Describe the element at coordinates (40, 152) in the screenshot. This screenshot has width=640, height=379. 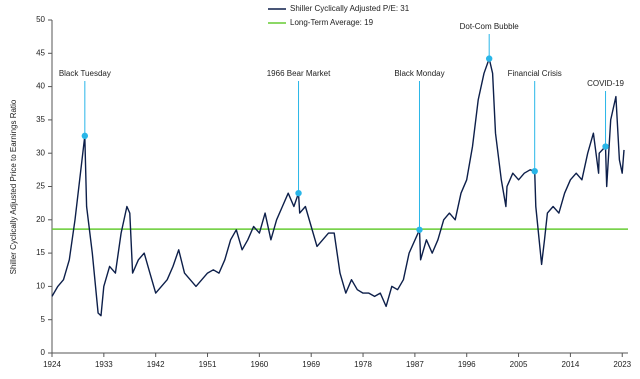
I see `y-tick-label: 30` at that location.